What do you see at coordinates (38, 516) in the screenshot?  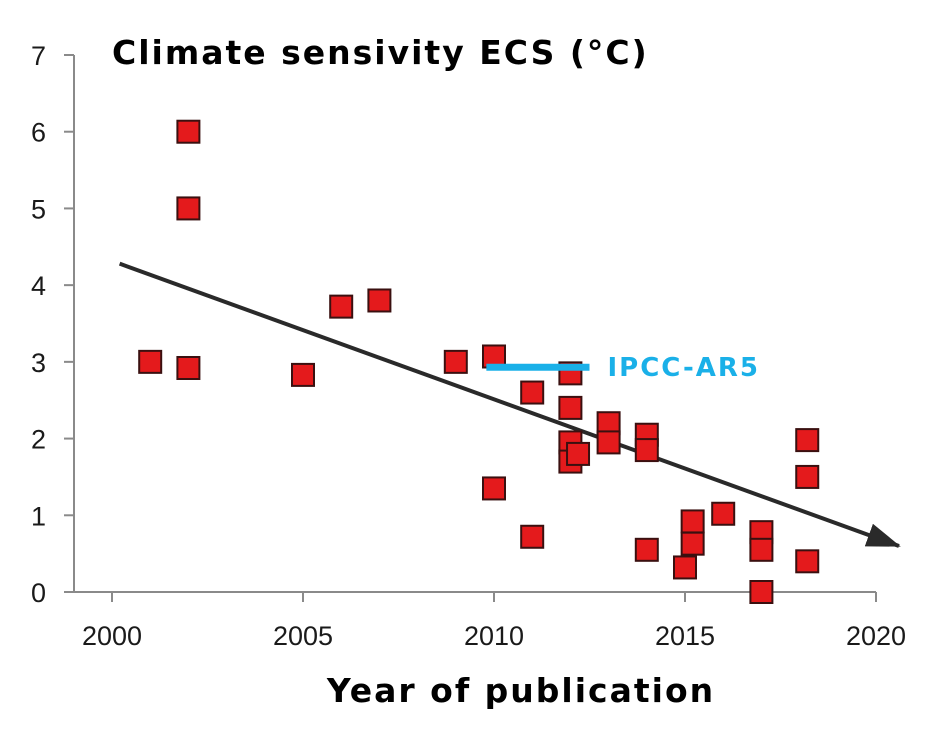 I see `y-tick-label: 1` at bounding box center [38, 516].